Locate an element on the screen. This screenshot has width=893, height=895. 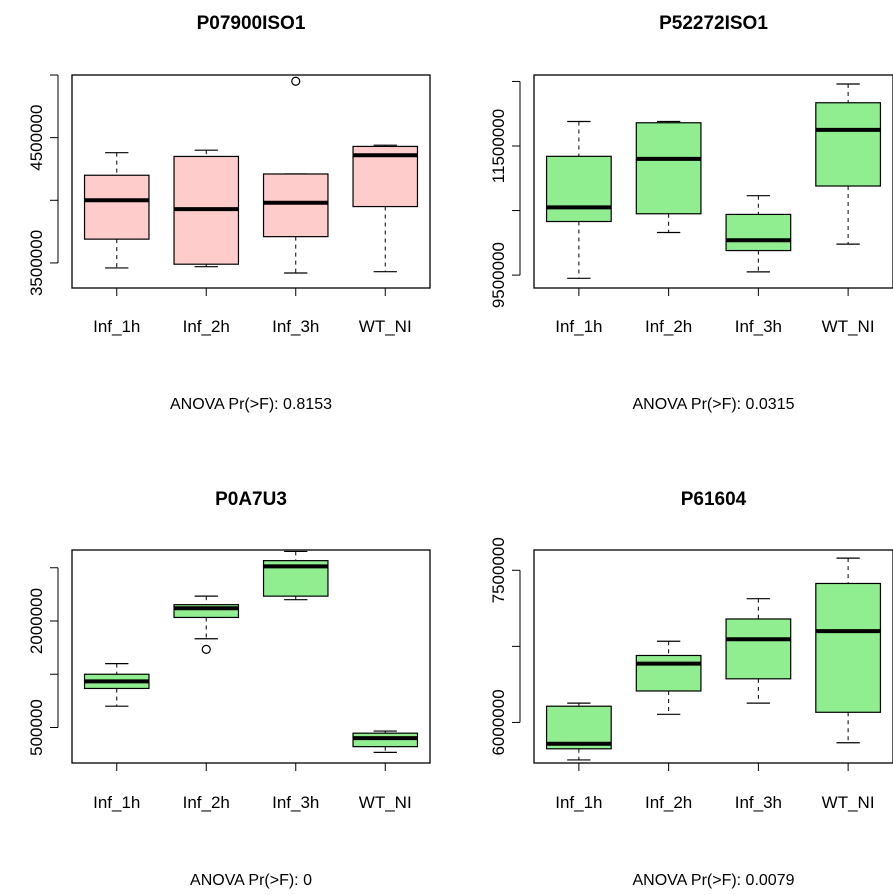
y-tick-label: 4500000 is located at coordinates (36, 138).